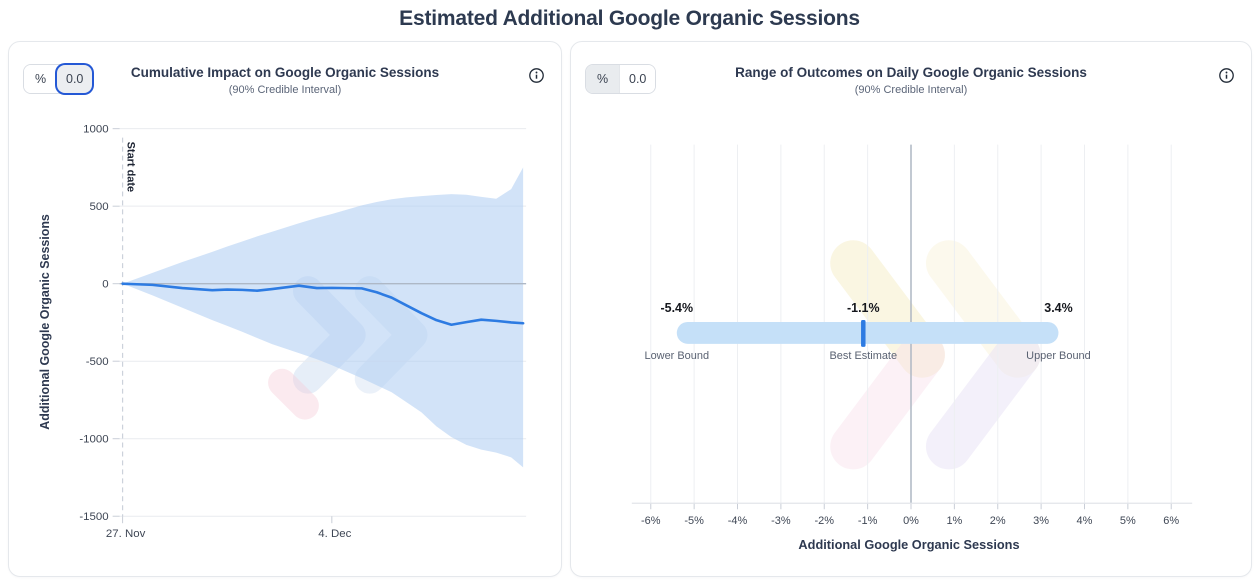  Describe the element at coordinates (1041, 521) in the screenshot. I see `svg-text: 3%` at that location.